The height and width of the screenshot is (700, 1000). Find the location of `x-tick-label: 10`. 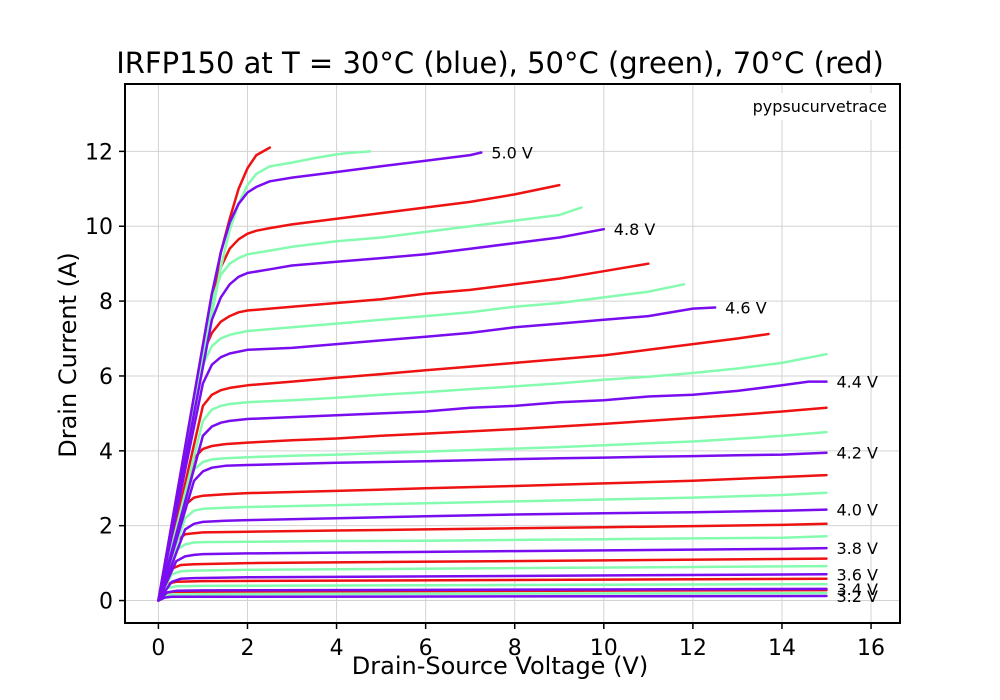

x-tick-label: 10 is located at coordinates (604, 648).